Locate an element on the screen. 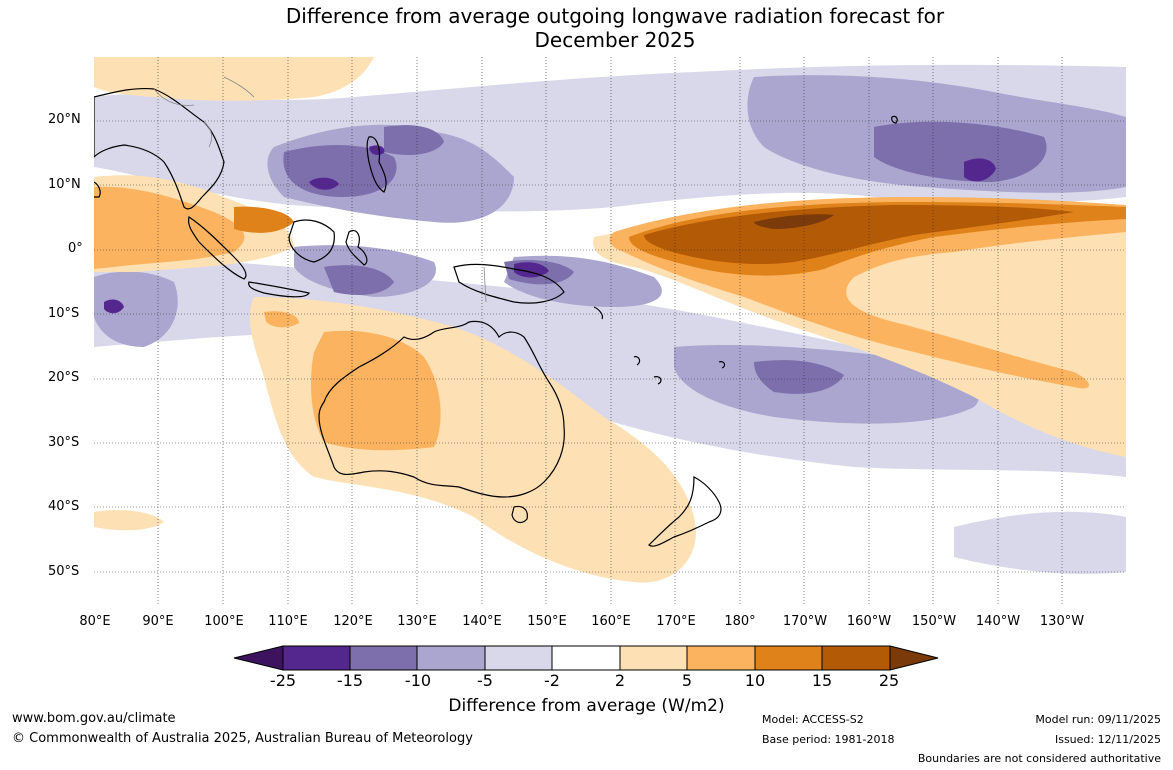 The image size is (1173, 770). lon-label-150e: 150°E is located at coordinates (547, 621).